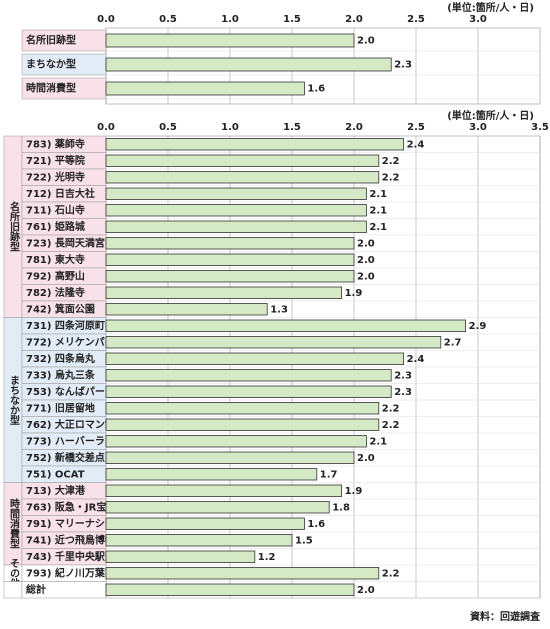 This screenshot has width=550, height=629. What do you see at coordinates (55, 292) in the screenshot?
I see `category-label: 782) 法隆寺` at bounding box center [55, 292].